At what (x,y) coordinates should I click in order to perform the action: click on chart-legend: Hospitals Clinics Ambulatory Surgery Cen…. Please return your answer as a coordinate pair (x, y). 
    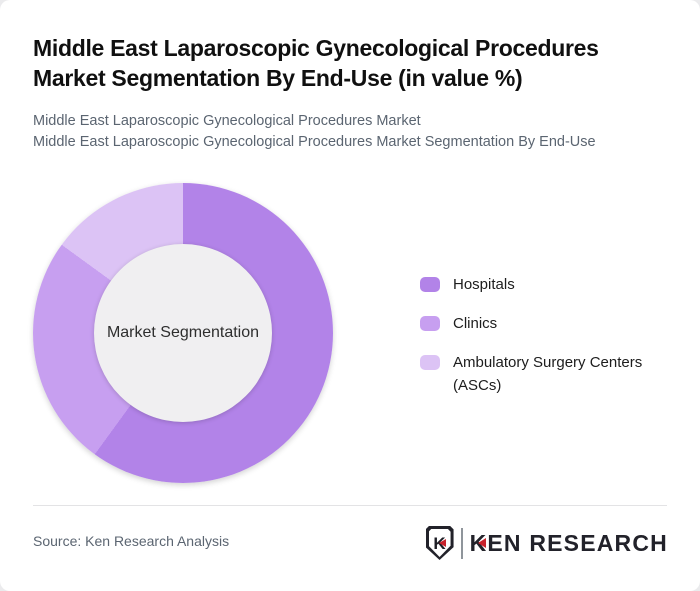
    Looking at the image, I should click on (545, 343).